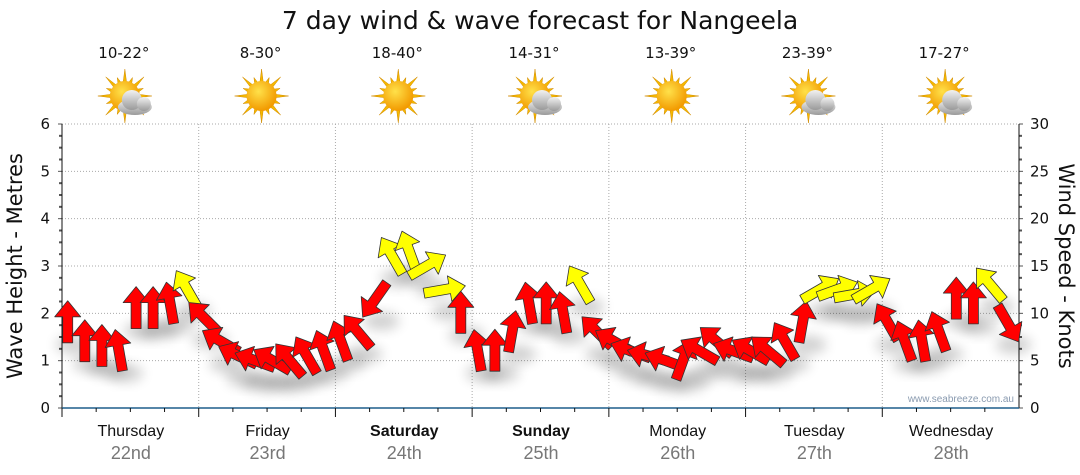 The image size is (1080, 475). What do you see at coordinates (45, 266) in the screenshot?
I see `y-tick-label: 3` at bounding box center [45, 266].